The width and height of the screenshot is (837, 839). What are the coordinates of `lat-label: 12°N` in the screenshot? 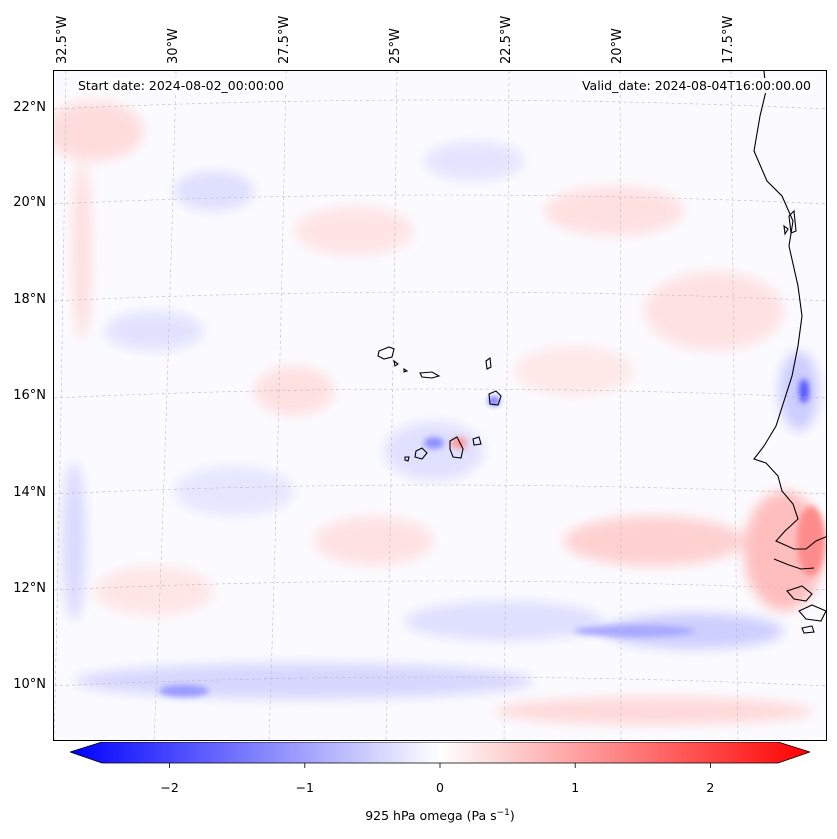 It's located at (29, 588).